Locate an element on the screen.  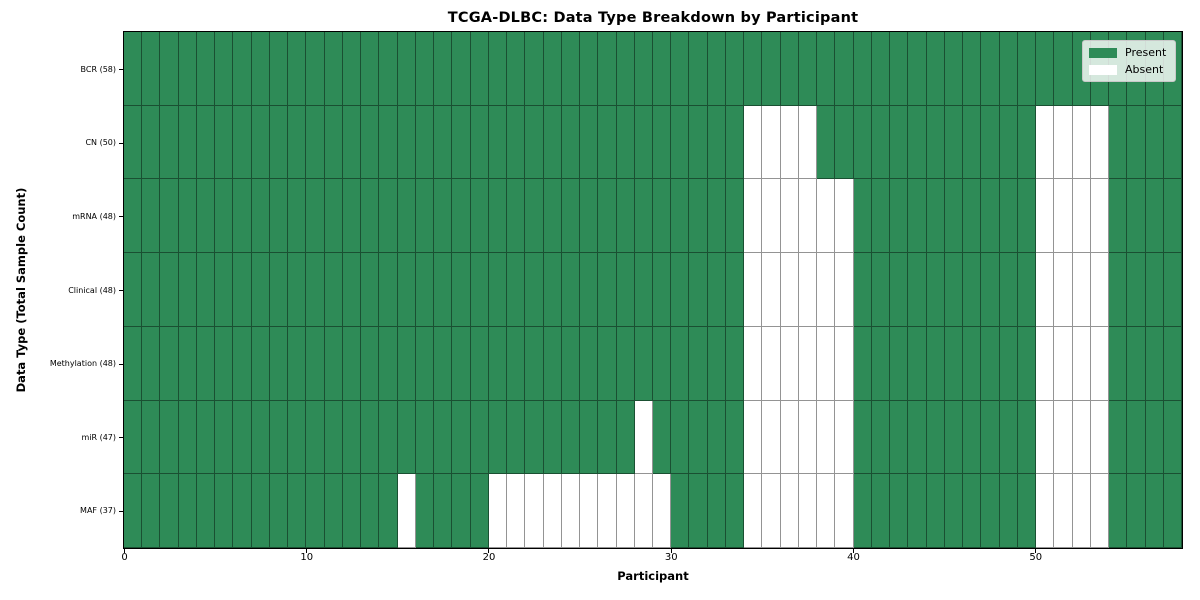
y-tick-label: BCR (58) is located at coordinates (98, 69).